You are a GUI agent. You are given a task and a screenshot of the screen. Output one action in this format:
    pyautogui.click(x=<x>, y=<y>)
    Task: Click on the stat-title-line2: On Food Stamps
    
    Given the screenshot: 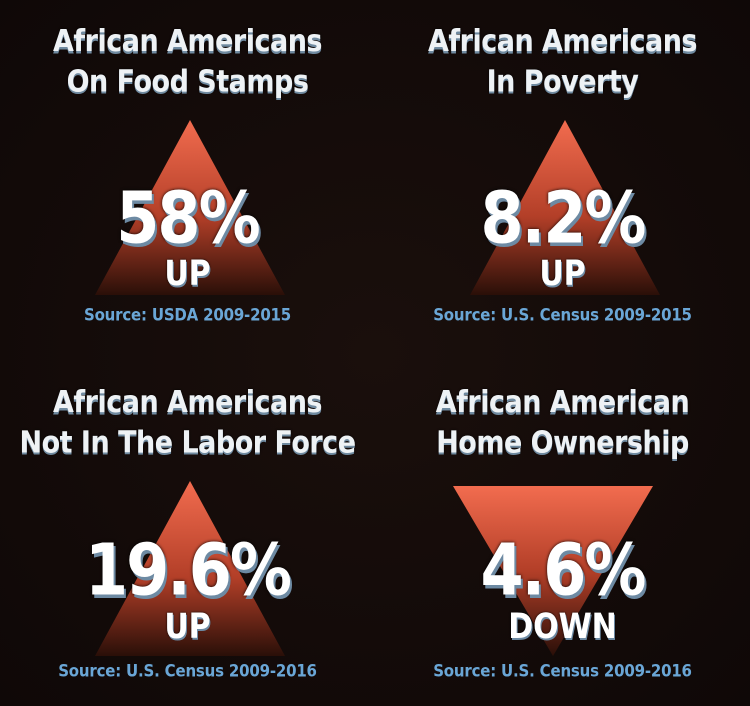 What is the action you would take?
    pyautogui.click(x=187, y=82)
    